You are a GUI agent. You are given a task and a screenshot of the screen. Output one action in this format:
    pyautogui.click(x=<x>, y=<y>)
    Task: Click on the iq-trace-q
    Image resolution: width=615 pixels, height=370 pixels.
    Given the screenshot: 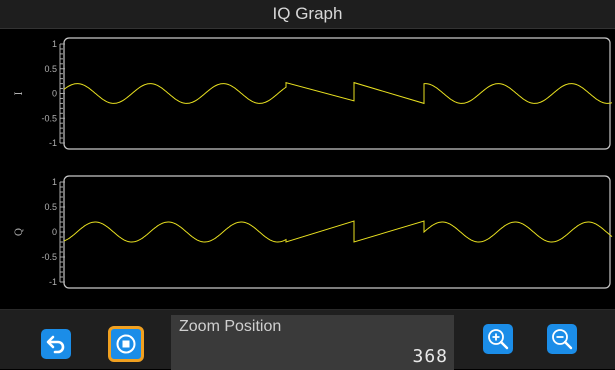 What is the action you would take?
    pyautogui.click(x=338, y=231)
    